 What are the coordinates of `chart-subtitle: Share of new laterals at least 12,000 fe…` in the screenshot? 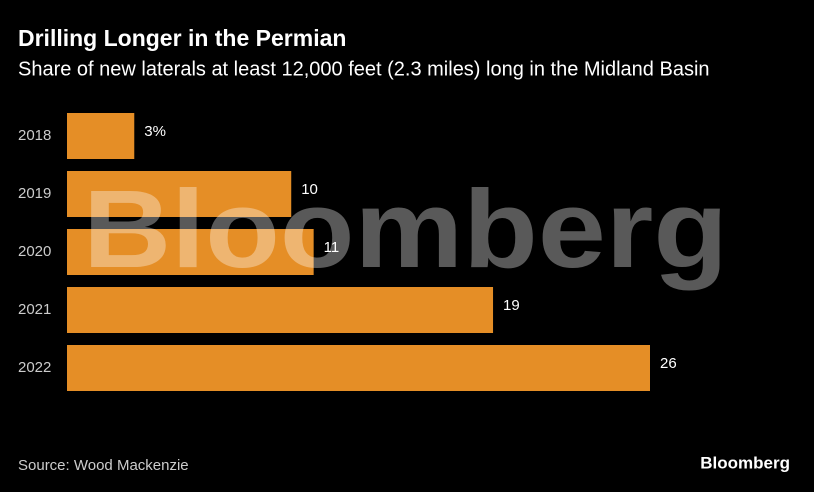 It's located at (364, 69).